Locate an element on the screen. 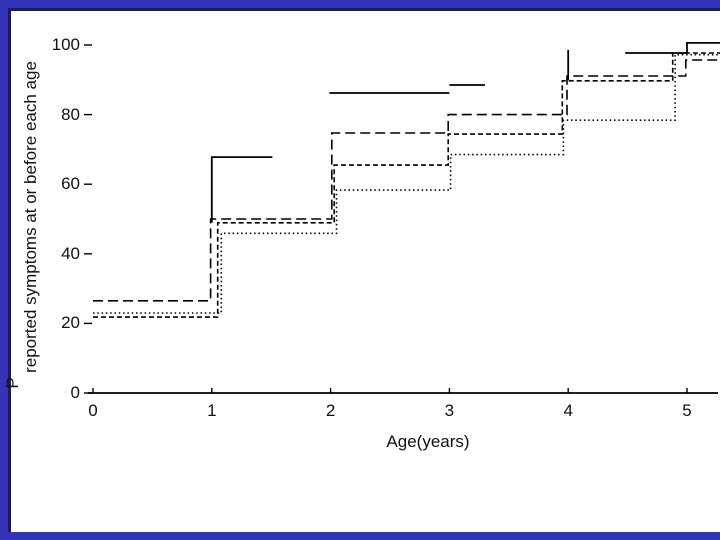 This screenshot has width=720, height=540. y-tick-label: 100 is located at coordinates (65, 44).